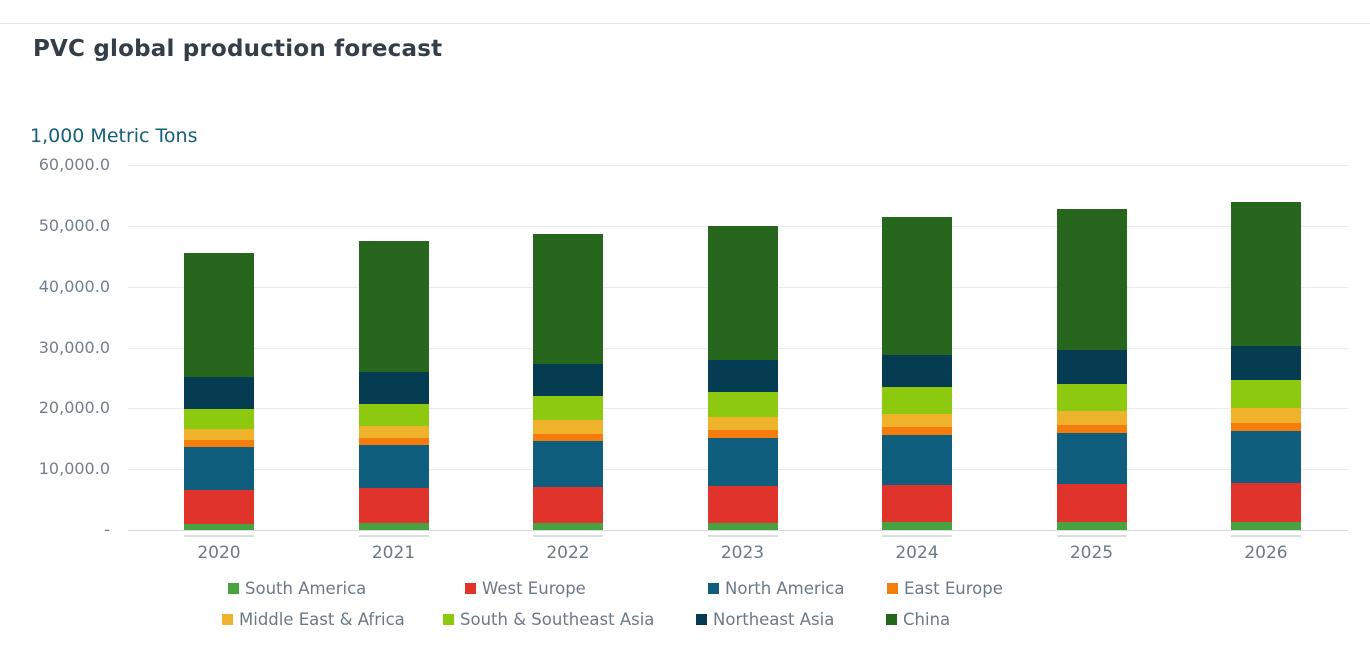 The width and height of the screenshot is (1370, 665). I want to click on segment-east-europe-2020, so click(219, 443).